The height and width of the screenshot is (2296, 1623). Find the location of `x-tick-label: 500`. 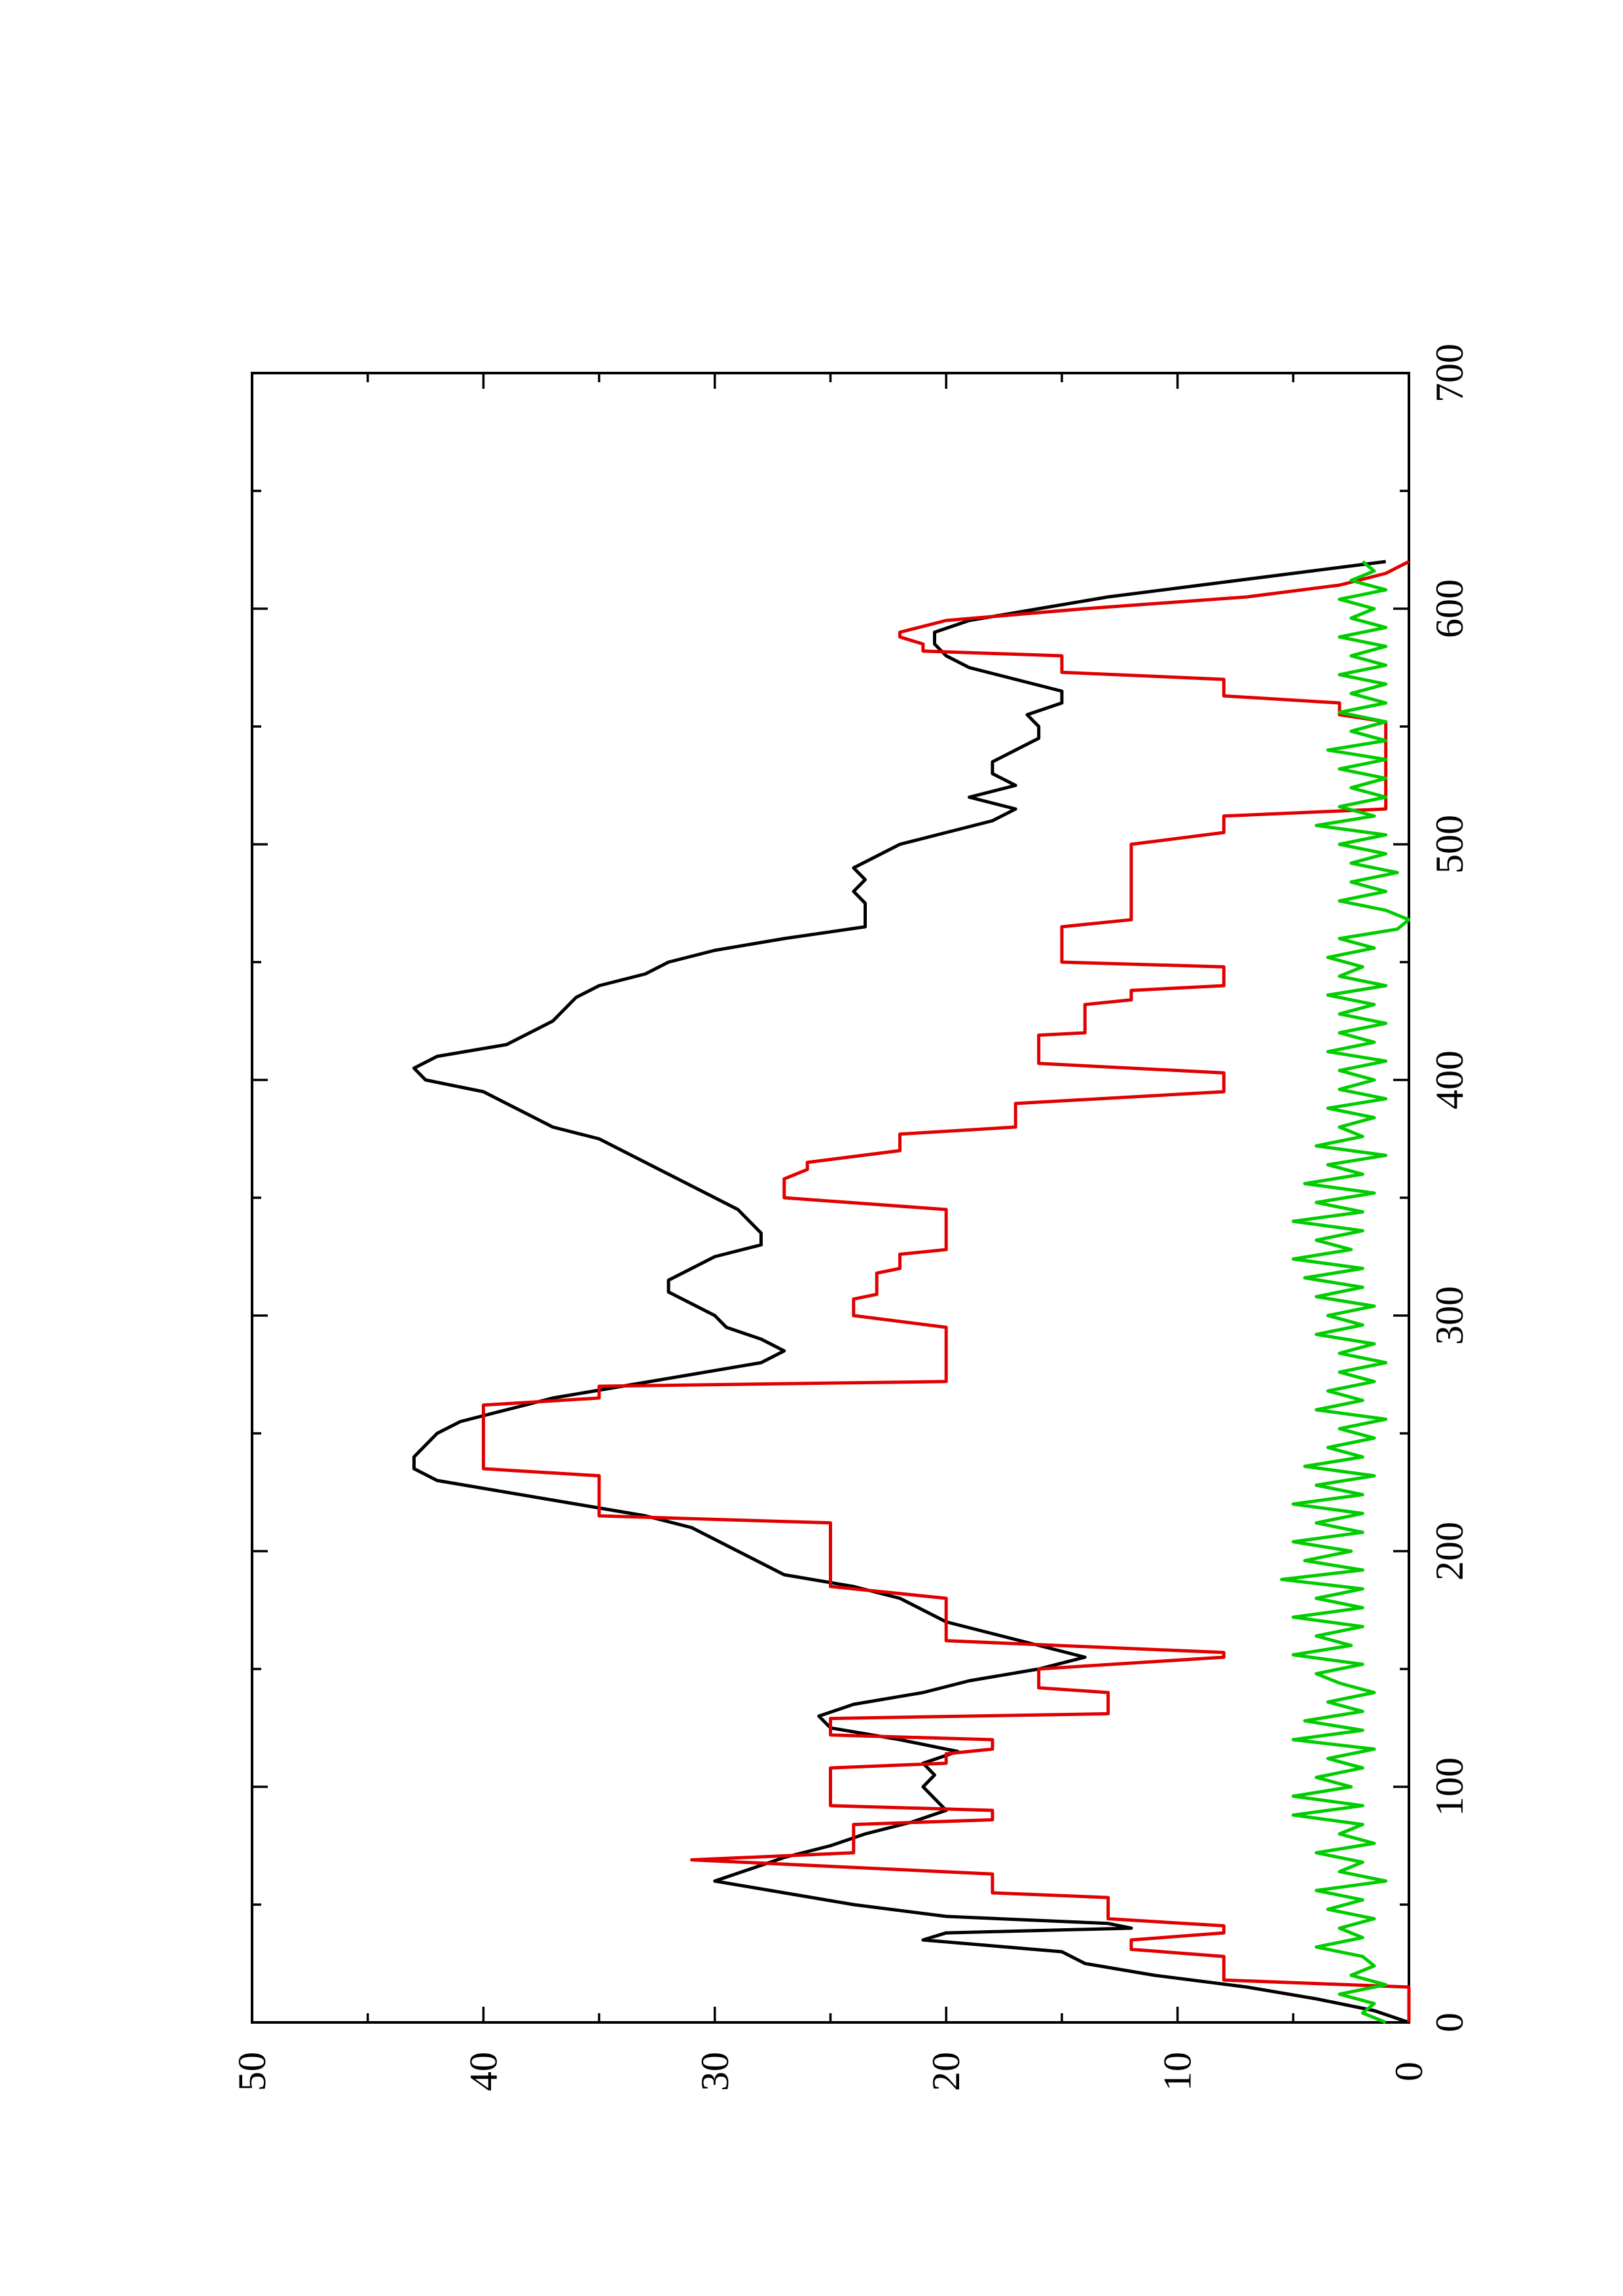

x-tick-label: 500 is located at coordinates (1449, 845).